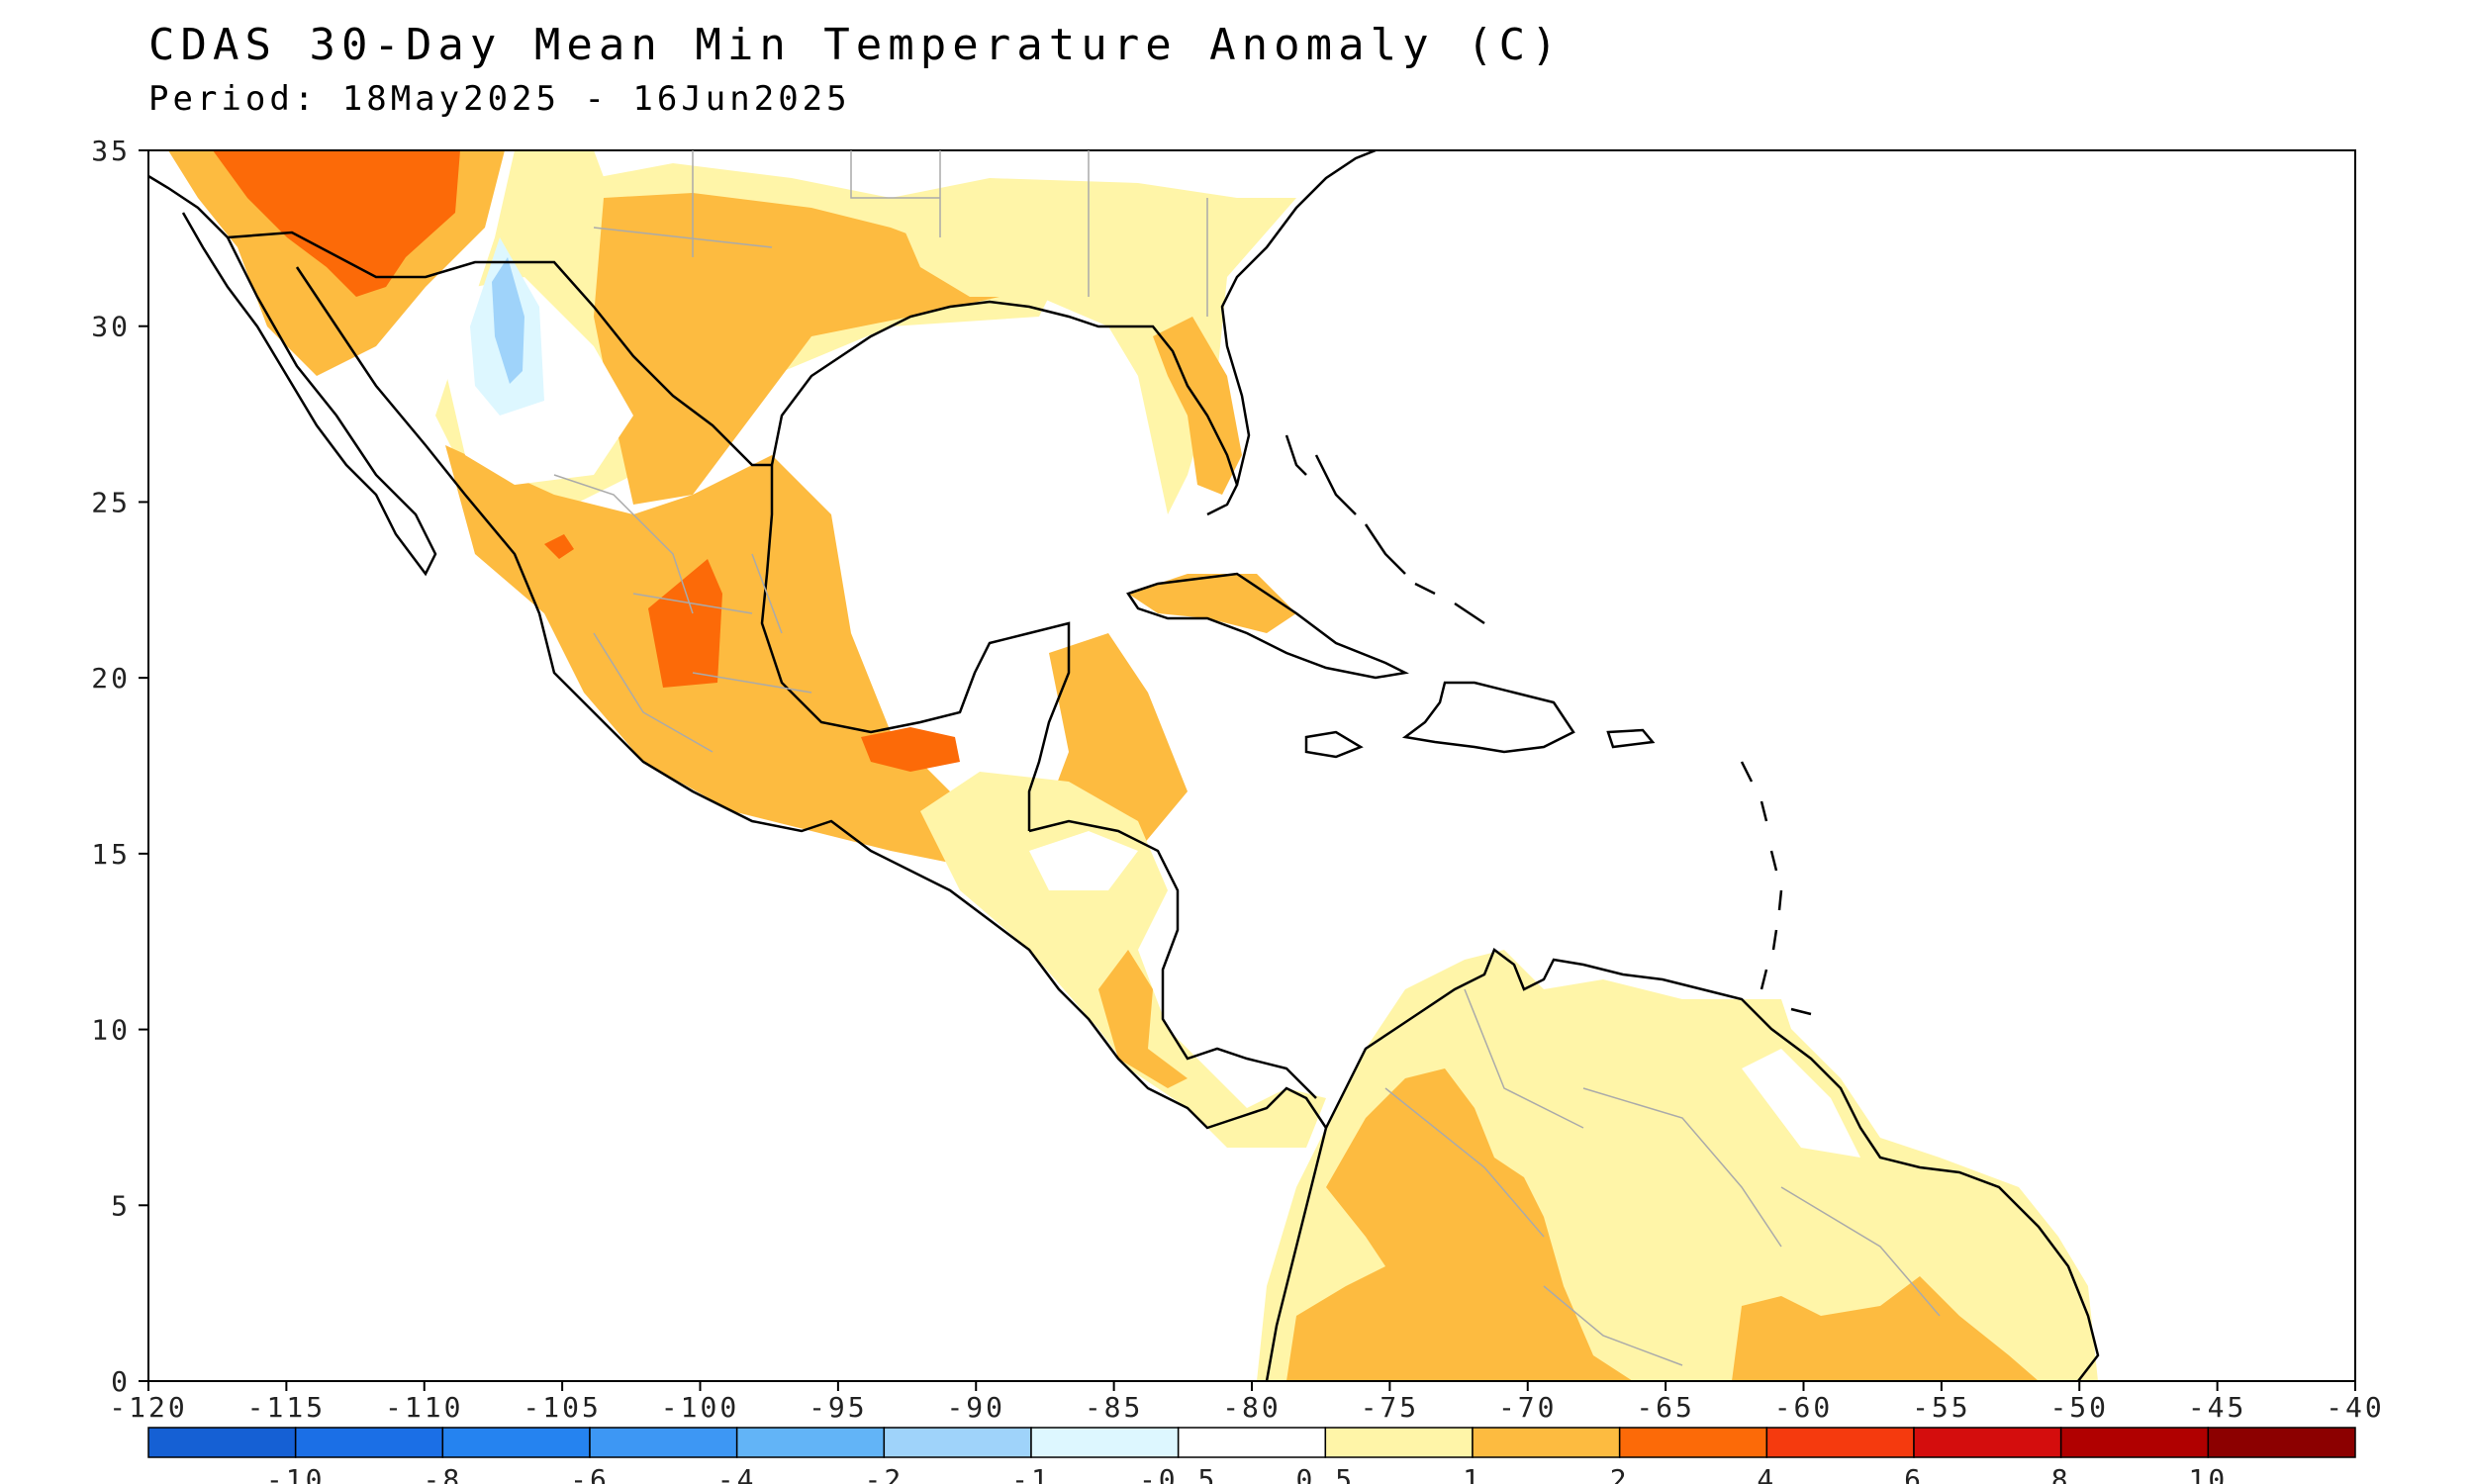 This screenshot has height=1484, width=2474. Describe the element at coordinates (2079, 1407) in the screenshot. I see `lon-tick-label: -50` at that location.